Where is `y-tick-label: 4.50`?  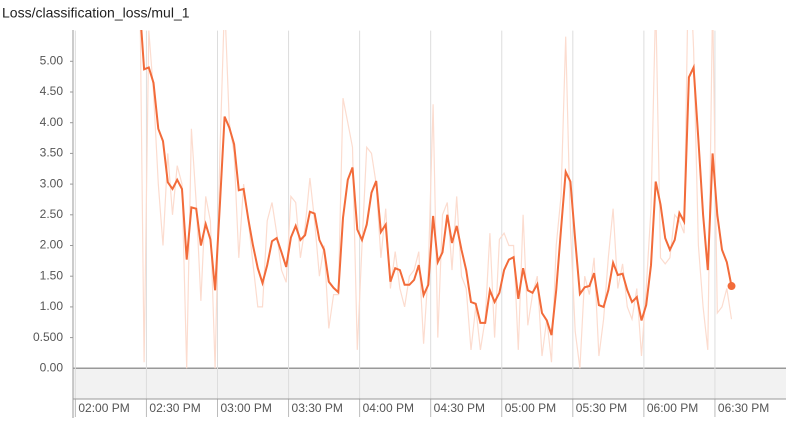
y-tick-label: 4.50 is located at coordinates (52, 91).